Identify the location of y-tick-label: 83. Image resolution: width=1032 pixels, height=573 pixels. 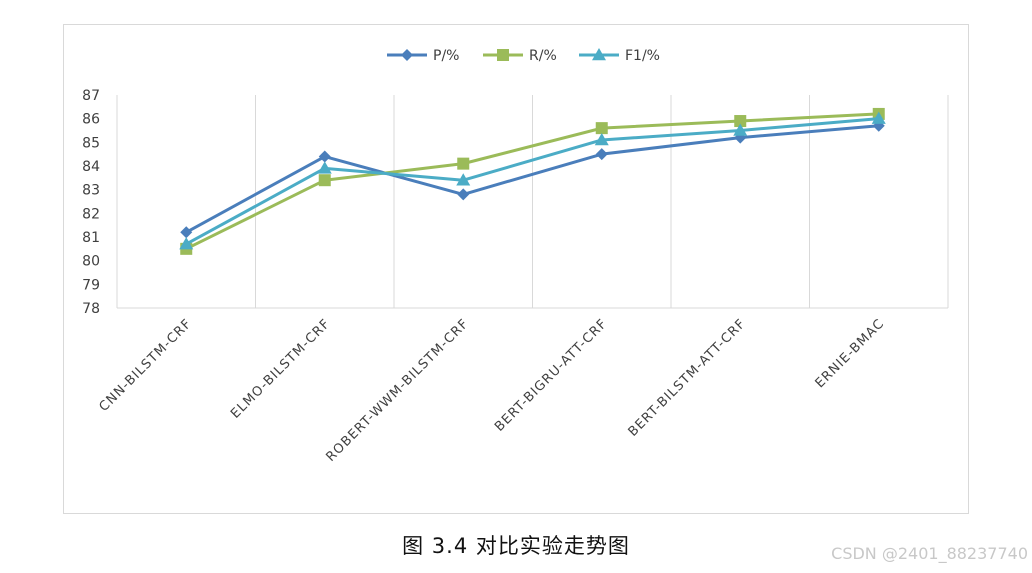
(91, 191).